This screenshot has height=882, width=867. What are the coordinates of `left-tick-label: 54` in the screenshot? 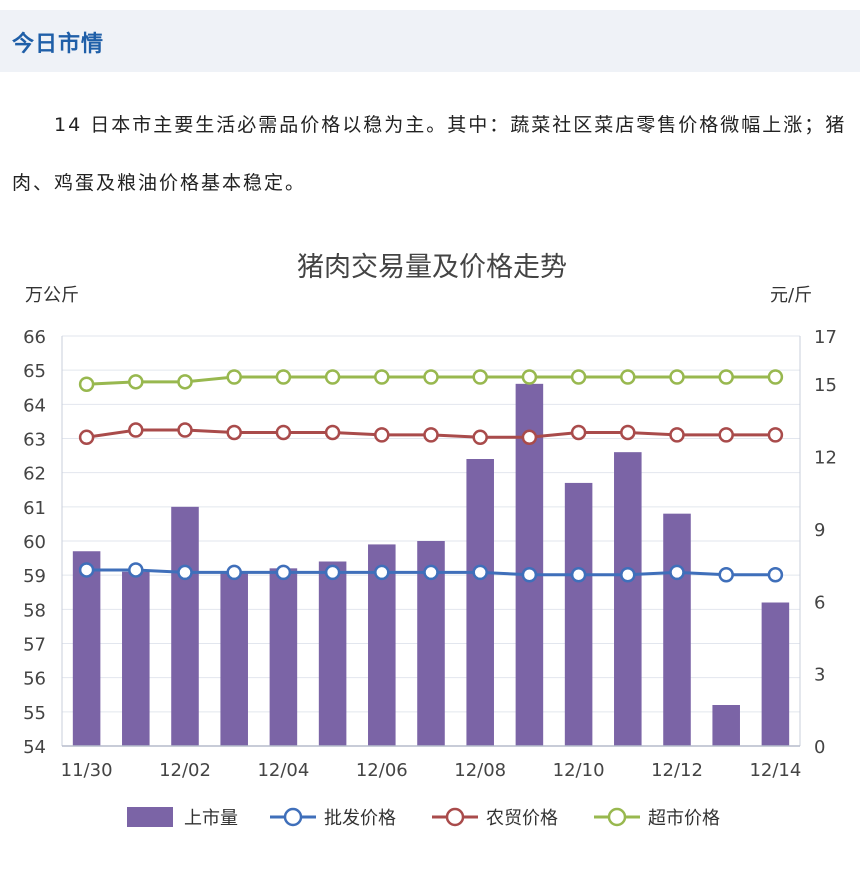 It's located at (34, 747).